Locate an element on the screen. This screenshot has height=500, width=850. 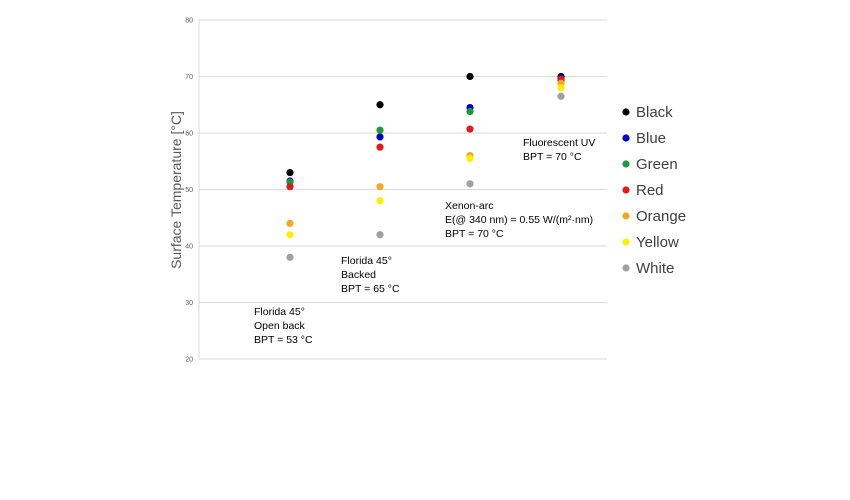
annotation-1-line-1: Florida 45° is located at coordinates (279, 312).